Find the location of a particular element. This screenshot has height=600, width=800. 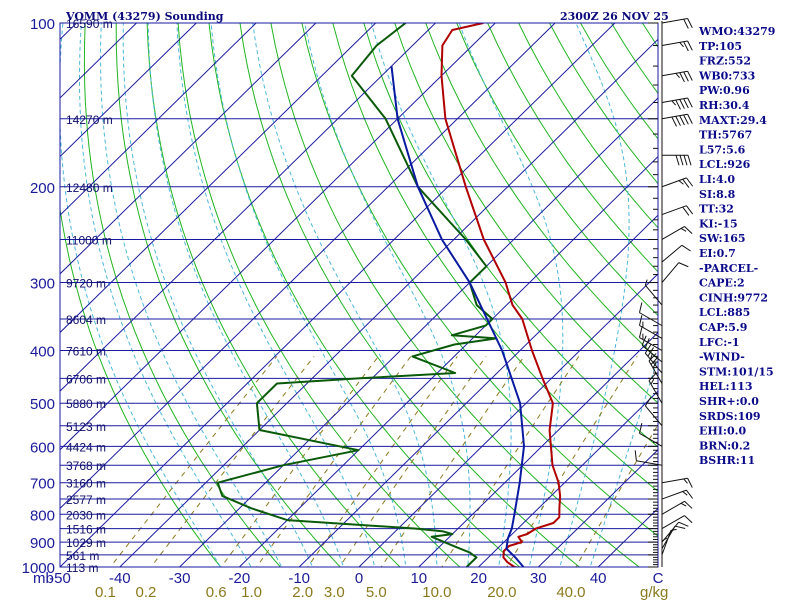

index-entry: SI:8.8 is located at coordinates (717, 194).